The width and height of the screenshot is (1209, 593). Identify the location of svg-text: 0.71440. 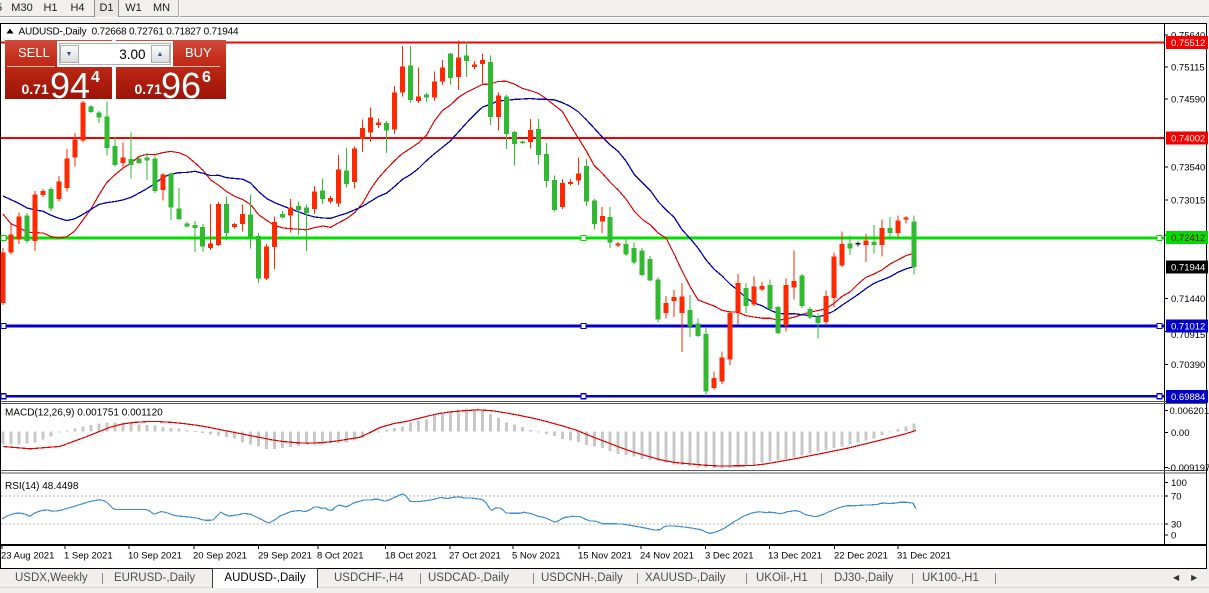
(1188, 299).